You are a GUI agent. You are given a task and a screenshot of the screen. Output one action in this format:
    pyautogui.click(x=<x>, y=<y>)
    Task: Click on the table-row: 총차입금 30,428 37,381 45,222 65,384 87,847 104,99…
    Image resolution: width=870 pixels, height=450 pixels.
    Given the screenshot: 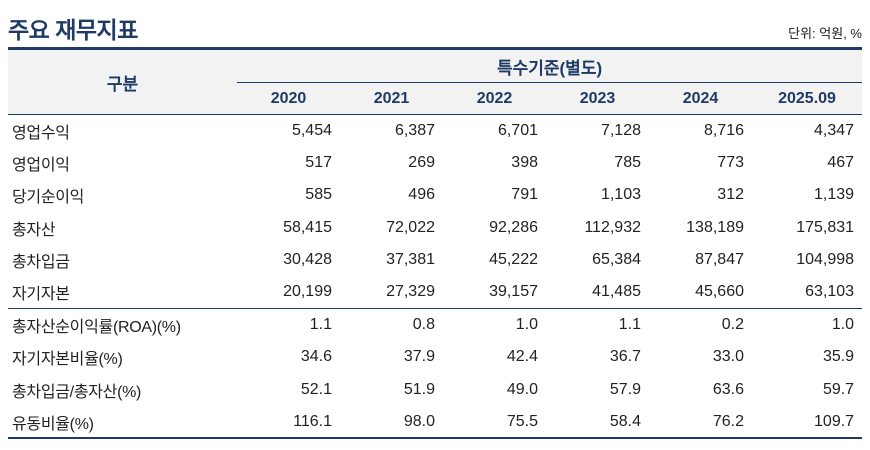 What is the action you would take?
    pyautogui.click(x=435, y=260)
    